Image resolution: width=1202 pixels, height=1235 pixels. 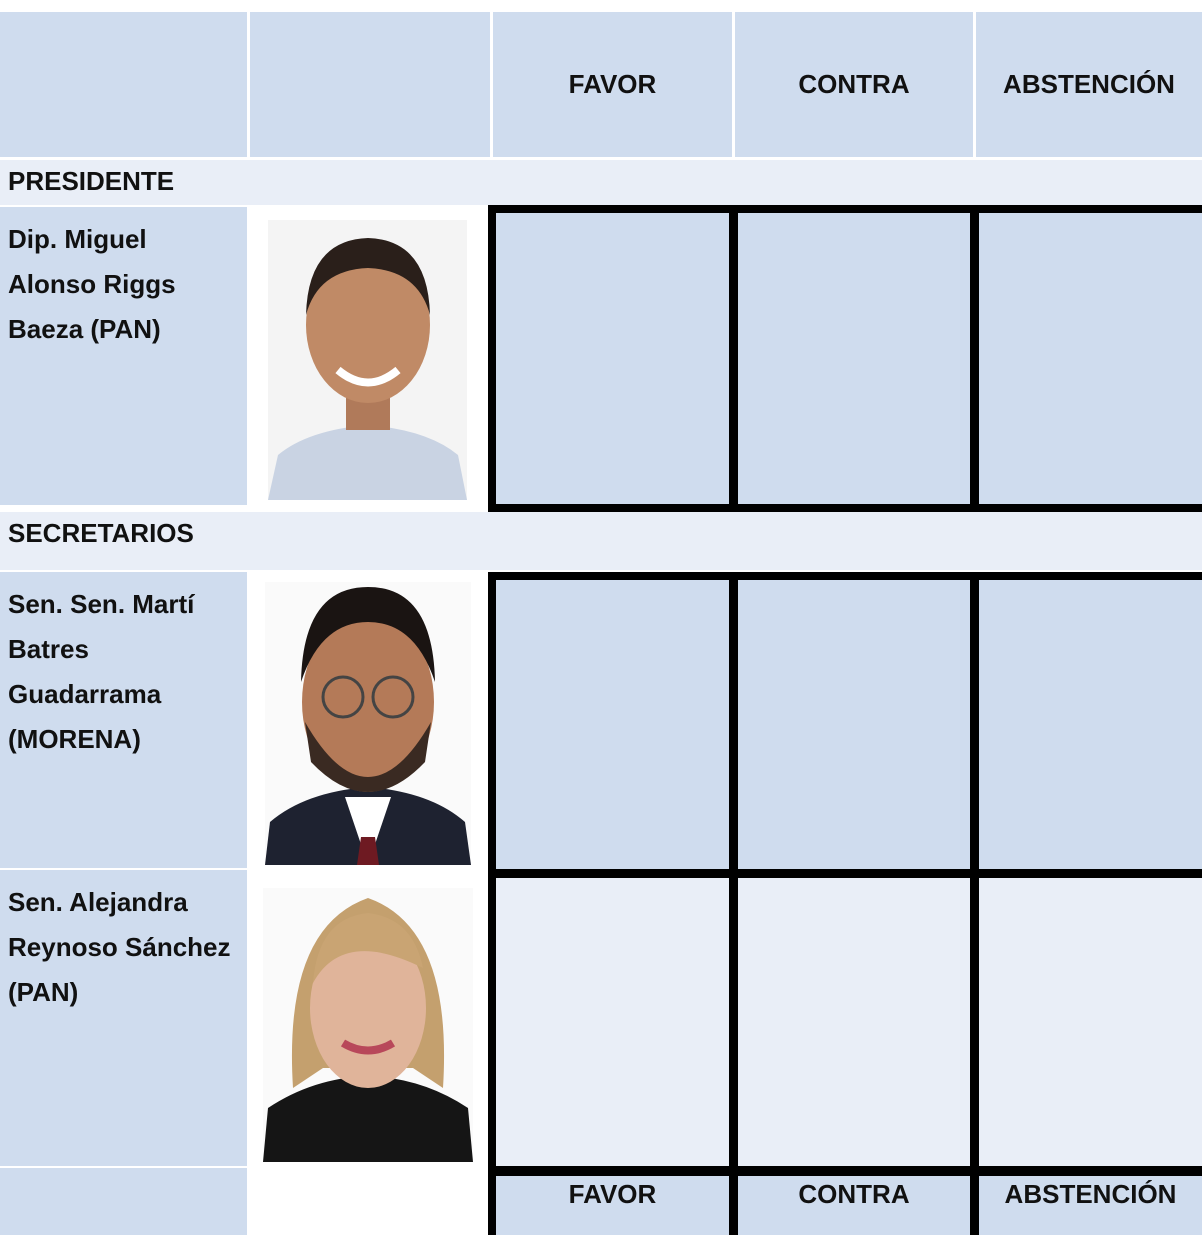 I want to click on footer-label: CONTRA, so click(x=854, y=1205).